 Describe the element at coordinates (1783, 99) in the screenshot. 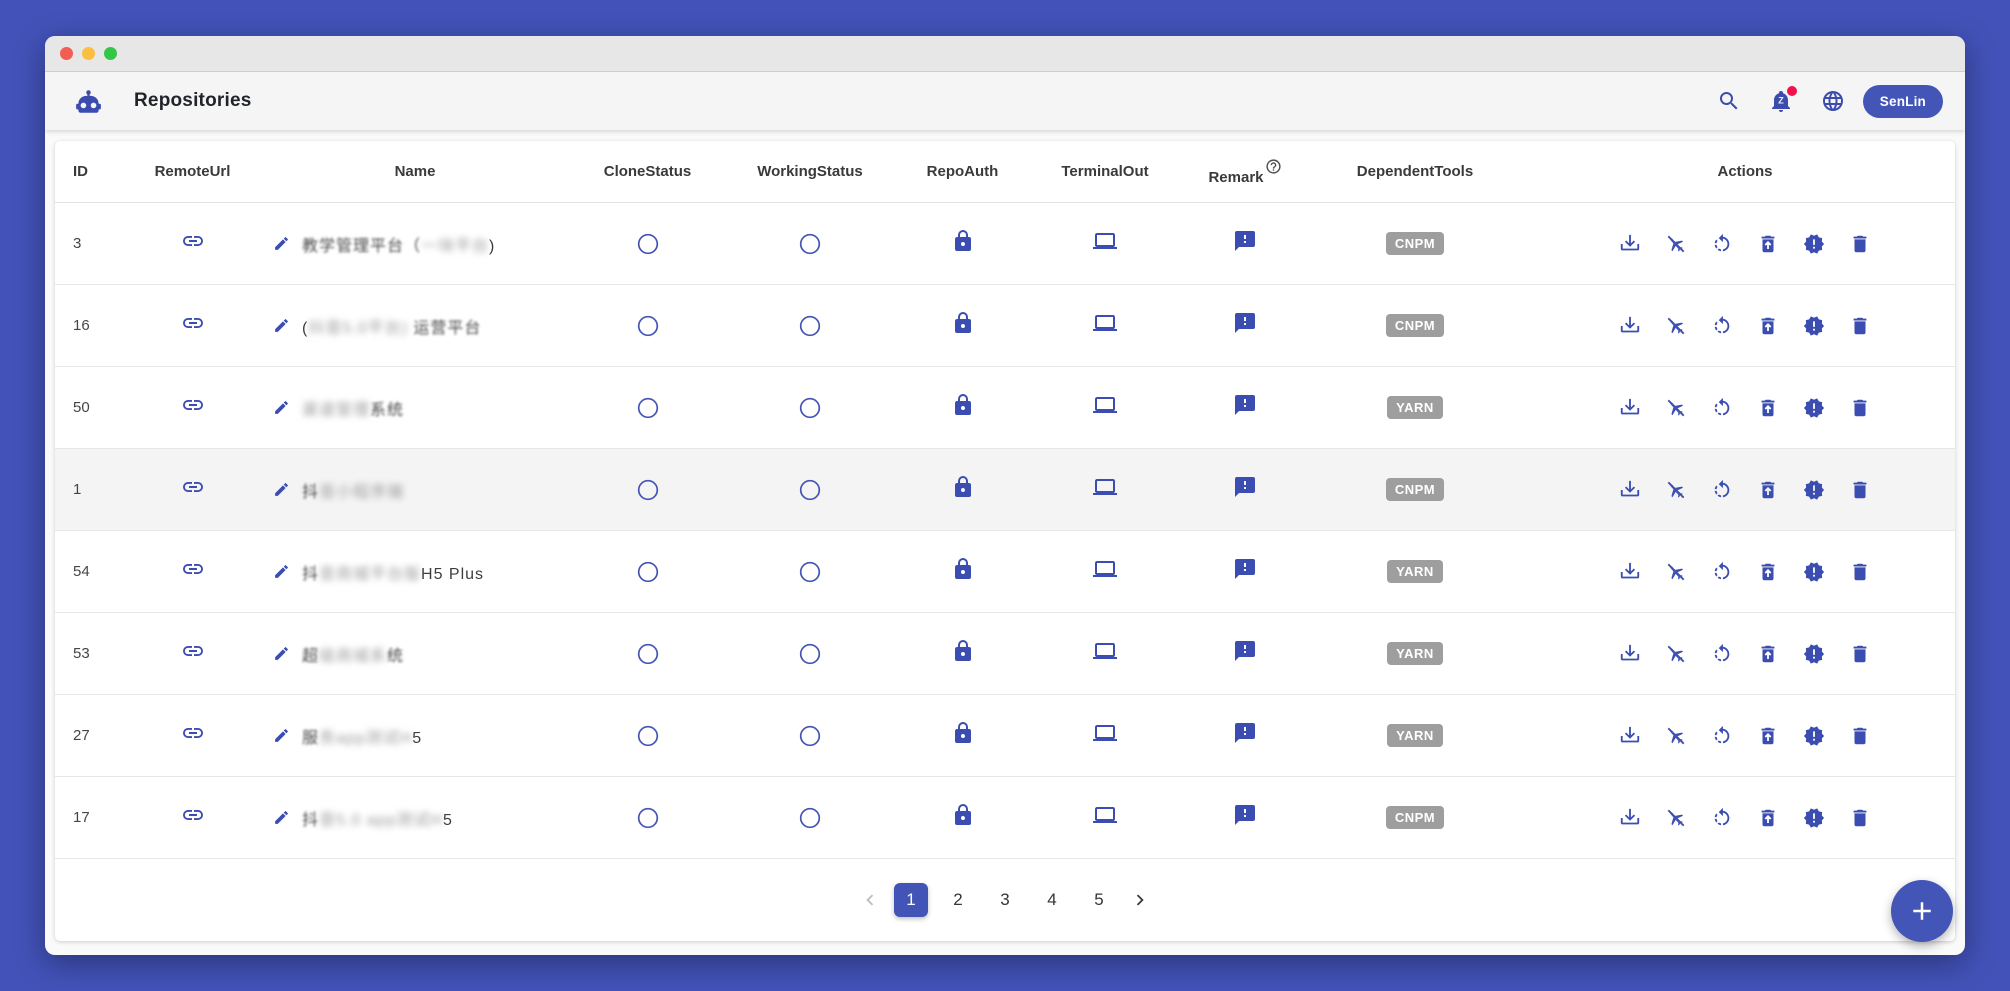

I see `notifications-button` at that location.